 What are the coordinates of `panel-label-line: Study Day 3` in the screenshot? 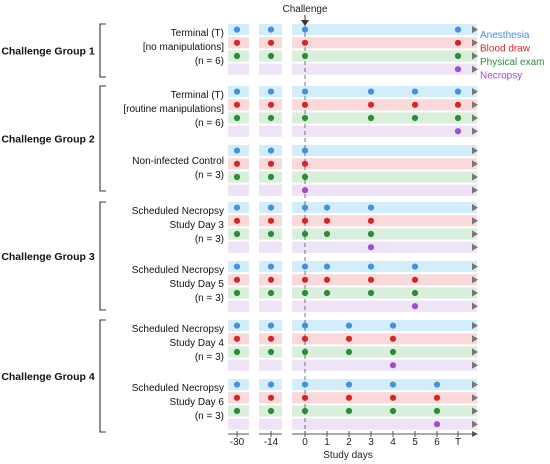 It's located at (197, 225).